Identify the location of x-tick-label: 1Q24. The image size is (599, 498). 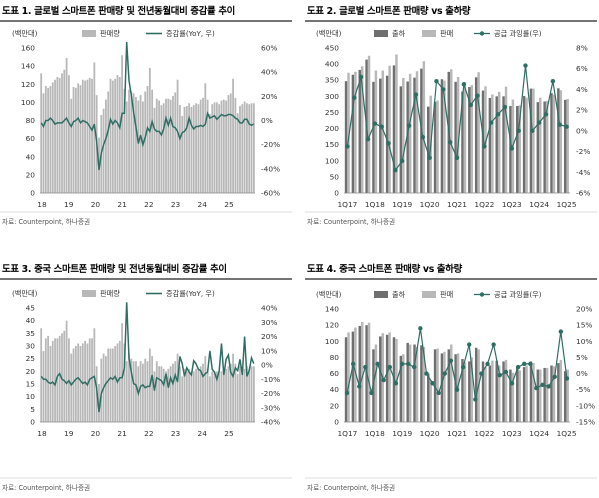
(539, 433).